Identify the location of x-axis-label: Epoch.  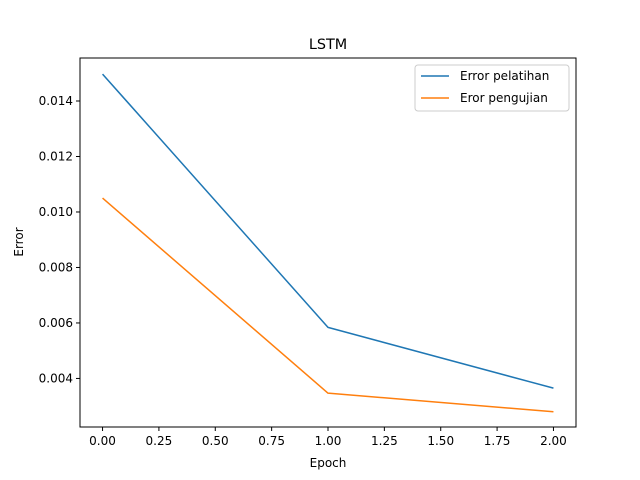
(328, 463).